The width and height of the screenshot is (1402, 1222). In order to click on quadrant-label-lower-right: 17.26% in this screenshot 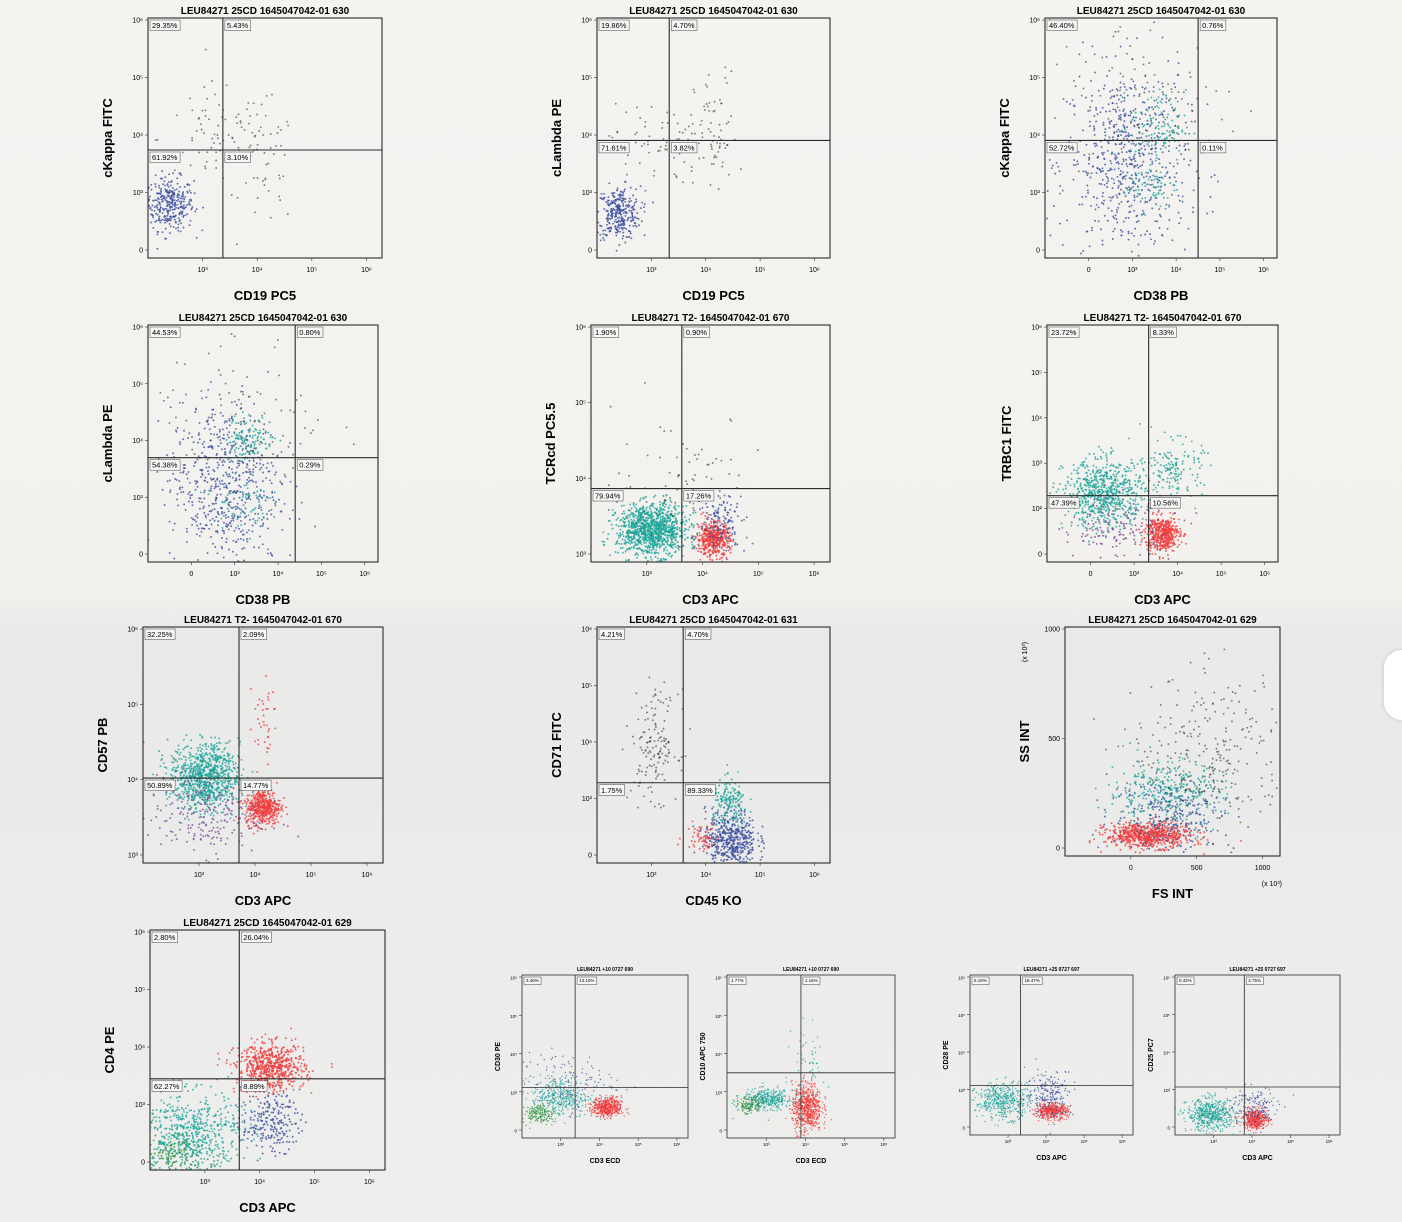, I will do `click(699, 496)`.